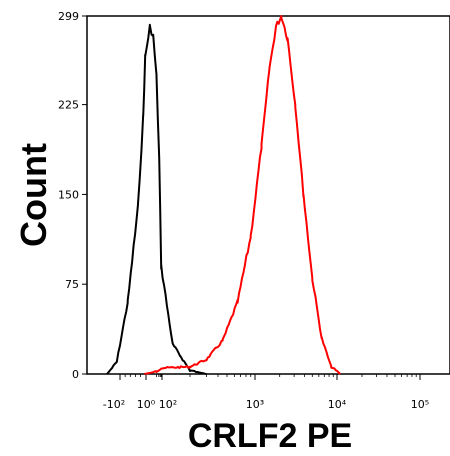 The height and width of the screenshot is (456, 450). I want to click on x-tick-label: 10⁴, so click(337, 404).